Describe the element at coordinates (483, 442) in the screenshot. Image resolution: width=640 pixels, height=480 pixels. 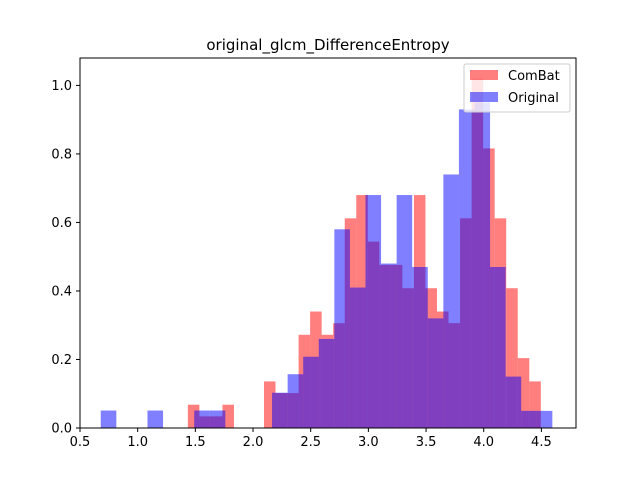
I see `x-tick-label-7: 4.0` at that location.